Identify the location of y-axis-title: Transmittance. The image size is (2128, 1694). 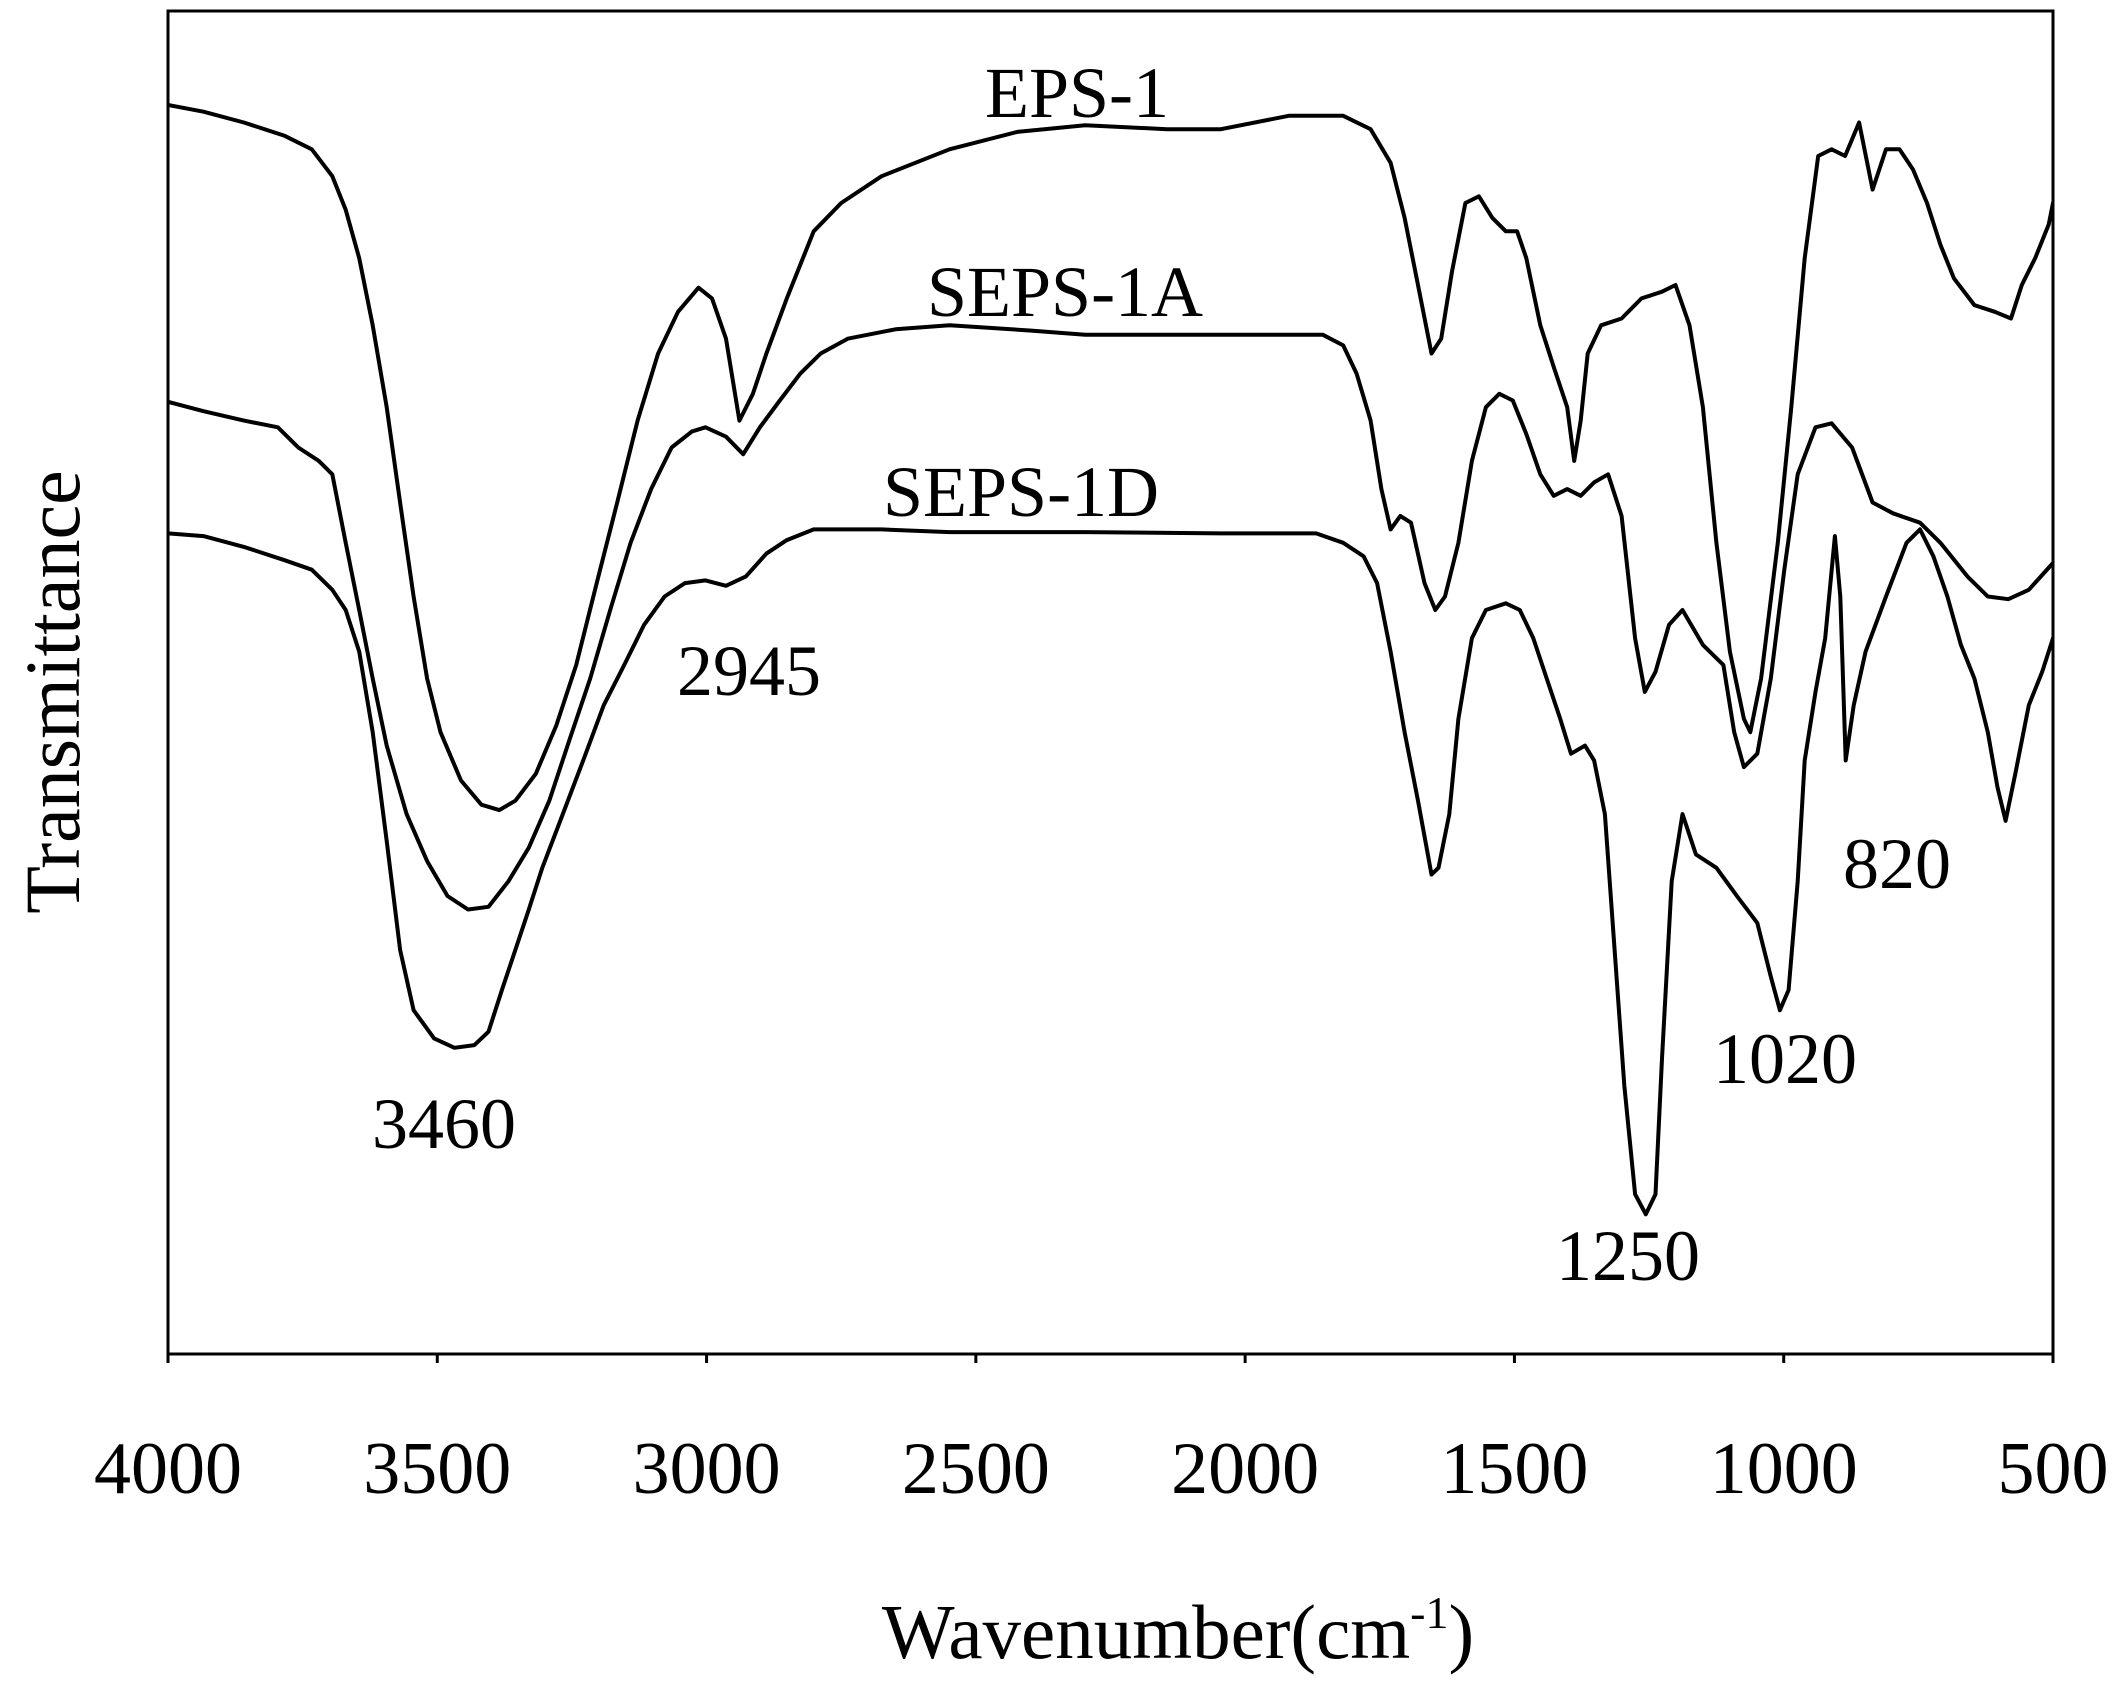
(52, 691).